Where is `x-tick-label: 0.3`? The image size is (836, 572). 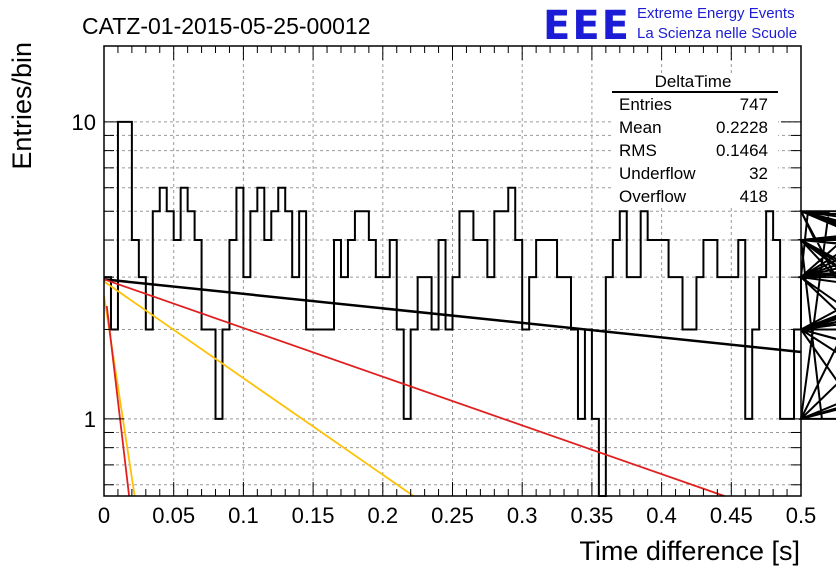 x-tick-label: 0.3 is located at coordinates (522, 515).